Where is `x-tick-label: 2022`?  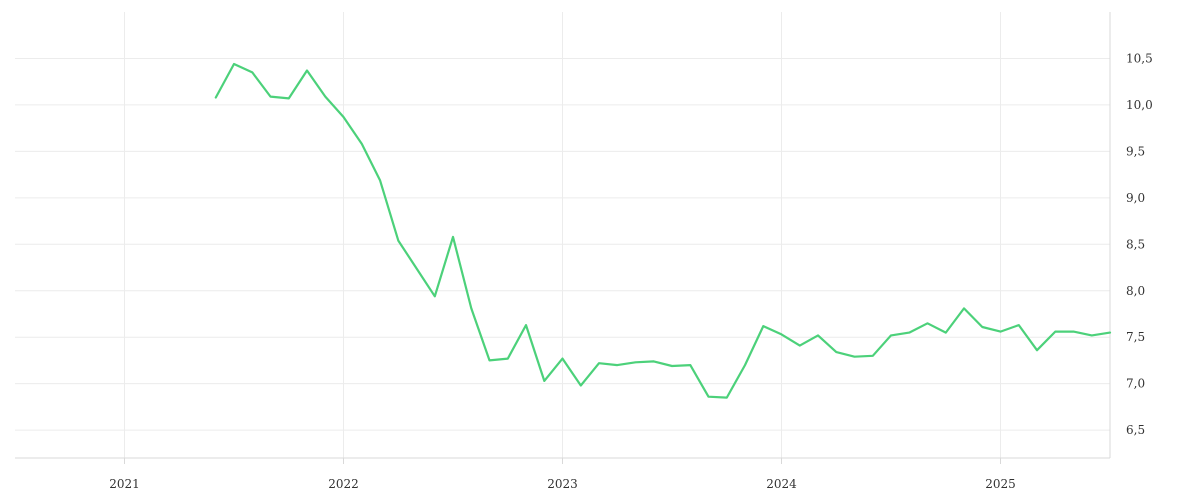
x-tick-label: 2022 is located at coordinates (343, 484).